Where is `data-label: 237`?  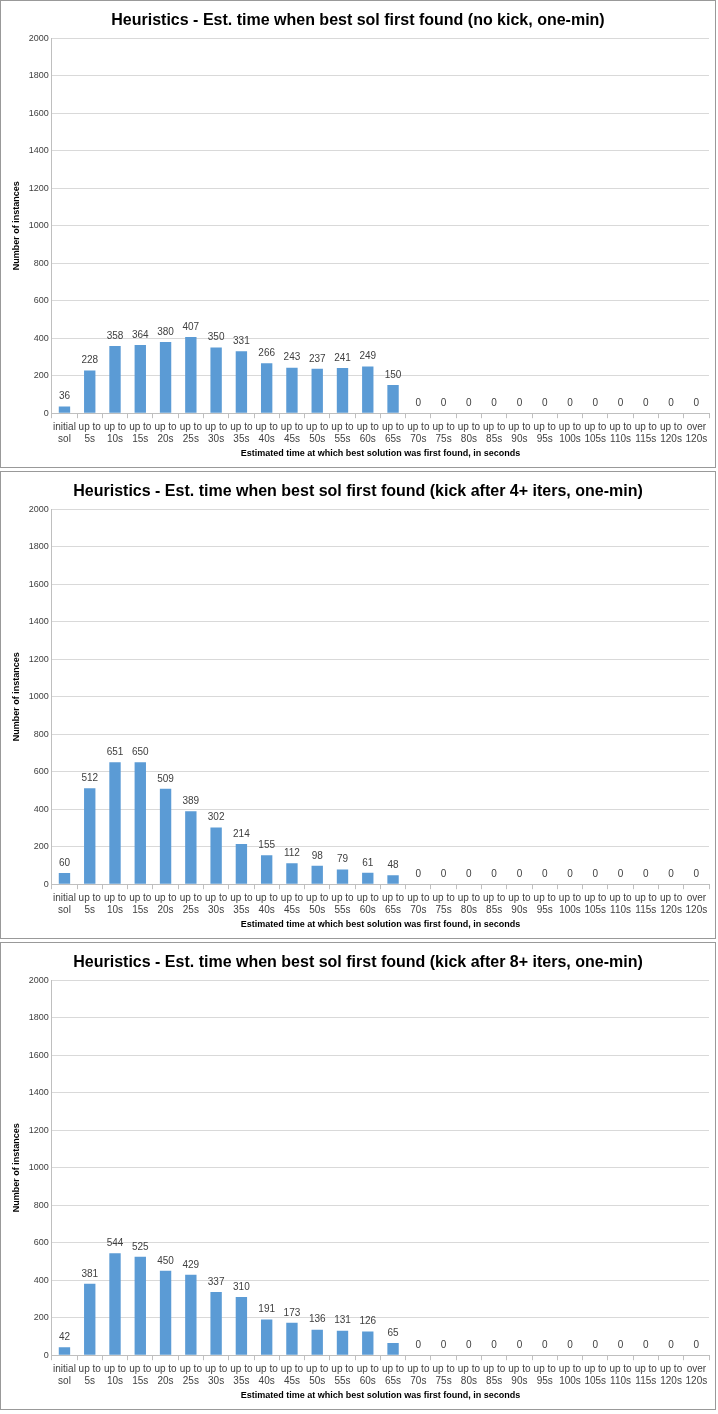 data-label: 237 is located at coordinates (317, 358).